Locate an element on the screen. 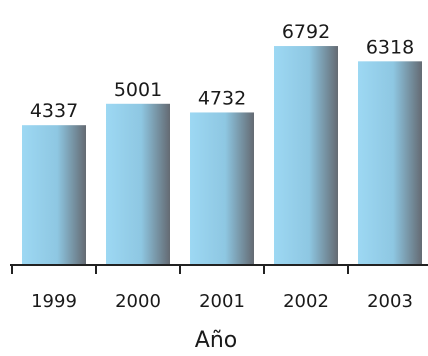  x-axis-title: Año is located at coordinates (216, 340).